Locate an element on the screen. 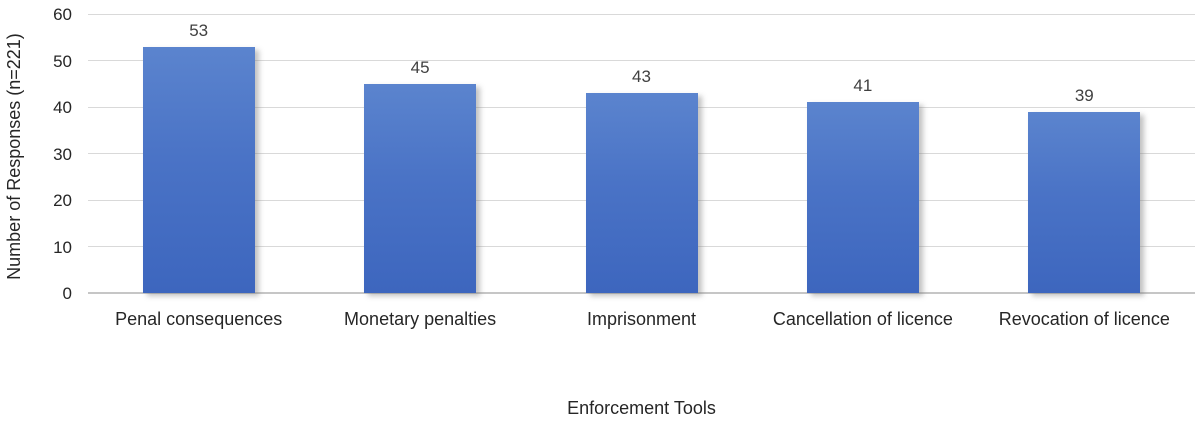 The height and width of the screenshot is (430, 1200). category-label: Cancellation of licence is located at coordinates (862, 319).